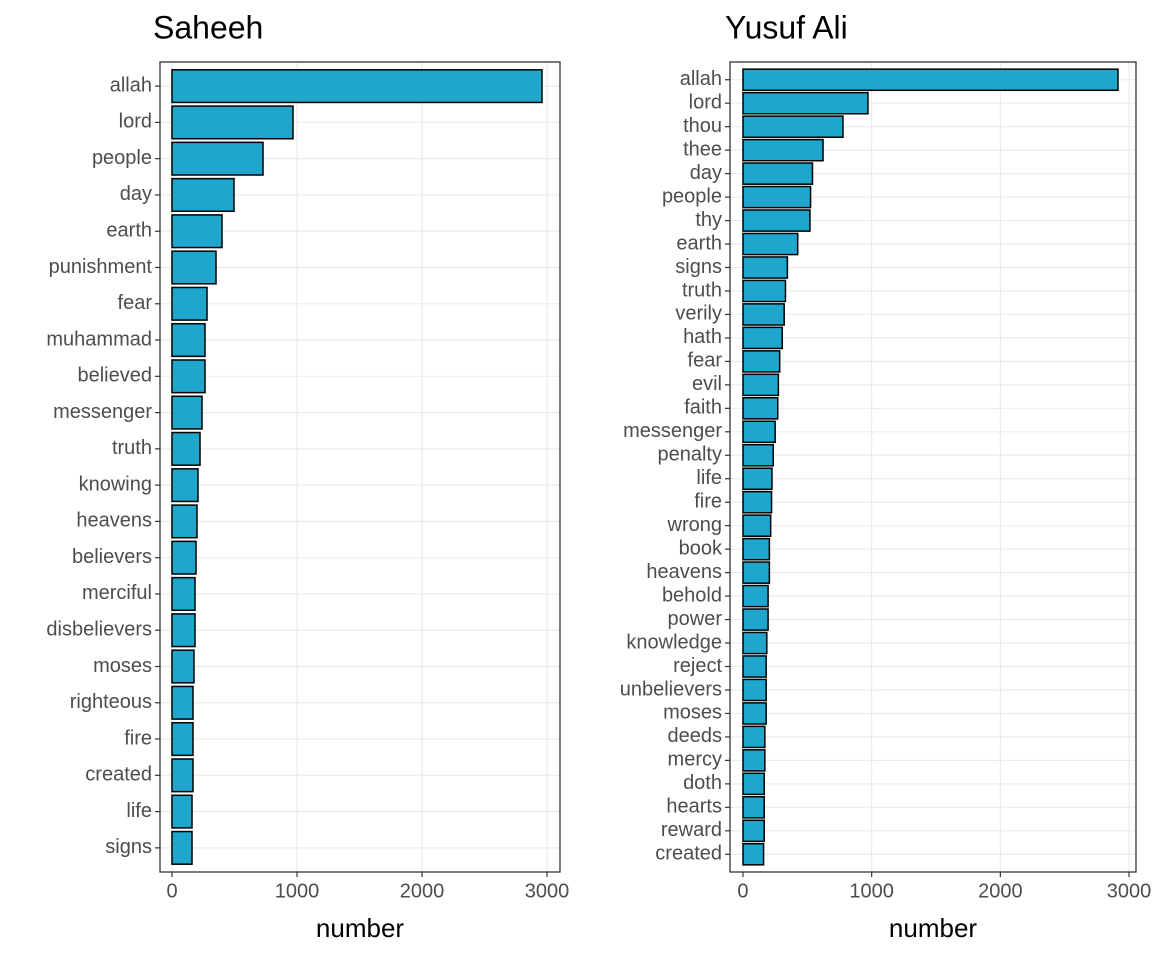 This screenshot has height=960, width=1152. What do you see at coordinates (129, 231) in the screenshot?
I see `y-tick-label: earth` at bounding box center [129, 231].